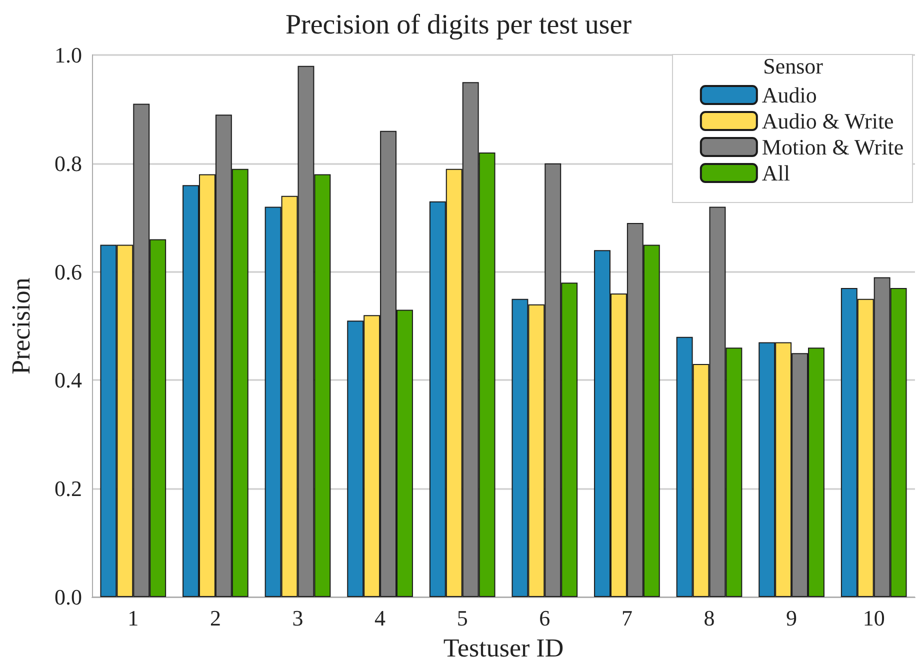 This screenshot has width=917, height=666. Describe the element at coordinates (833, 147) in the screenshot. I see `legend-label: Motion & Write` at that location.